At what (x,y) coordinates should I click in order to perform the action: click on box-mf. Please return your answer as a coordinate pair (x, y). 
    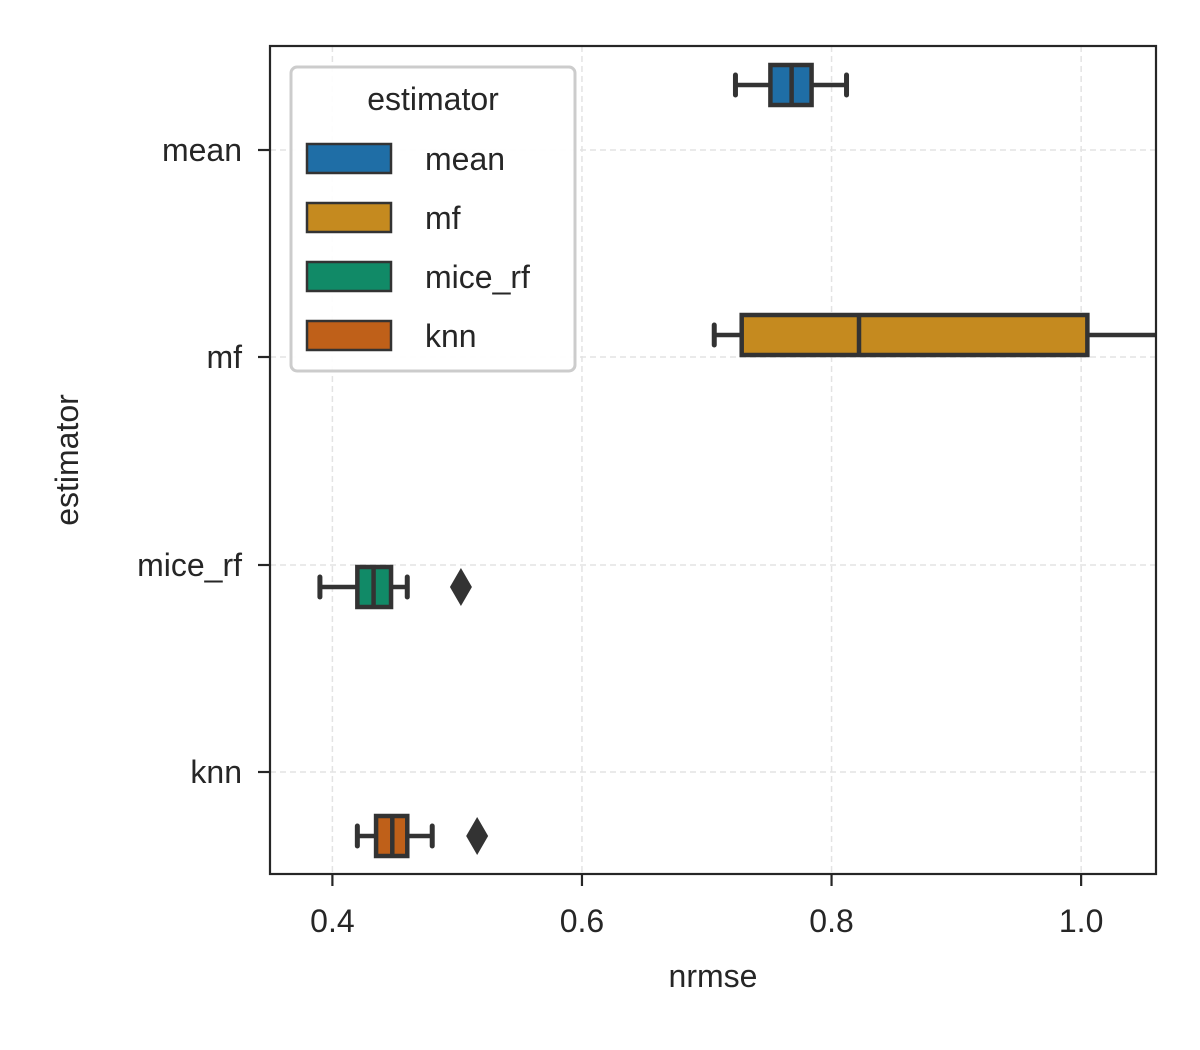
    Looking at the image, I should click on (933, 335).